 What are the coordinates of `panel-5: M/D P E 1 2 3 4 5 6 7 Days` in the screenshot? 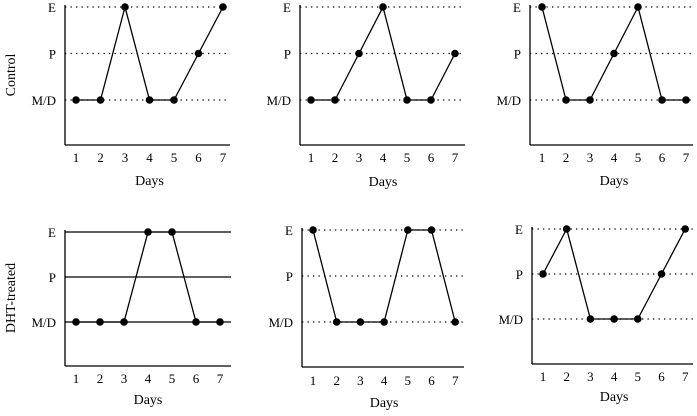 It's located at (366, 317).